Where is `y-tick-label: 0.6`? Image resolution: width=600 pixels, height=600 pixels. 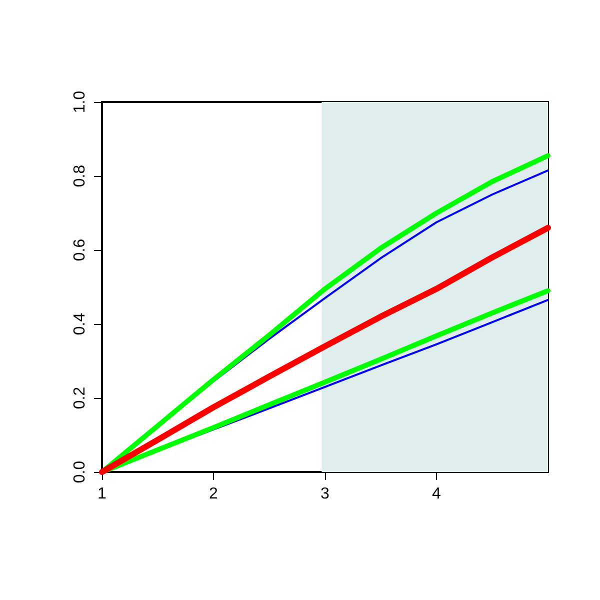 y-tick-label: 0.6 is located at coordinates (80, 250).